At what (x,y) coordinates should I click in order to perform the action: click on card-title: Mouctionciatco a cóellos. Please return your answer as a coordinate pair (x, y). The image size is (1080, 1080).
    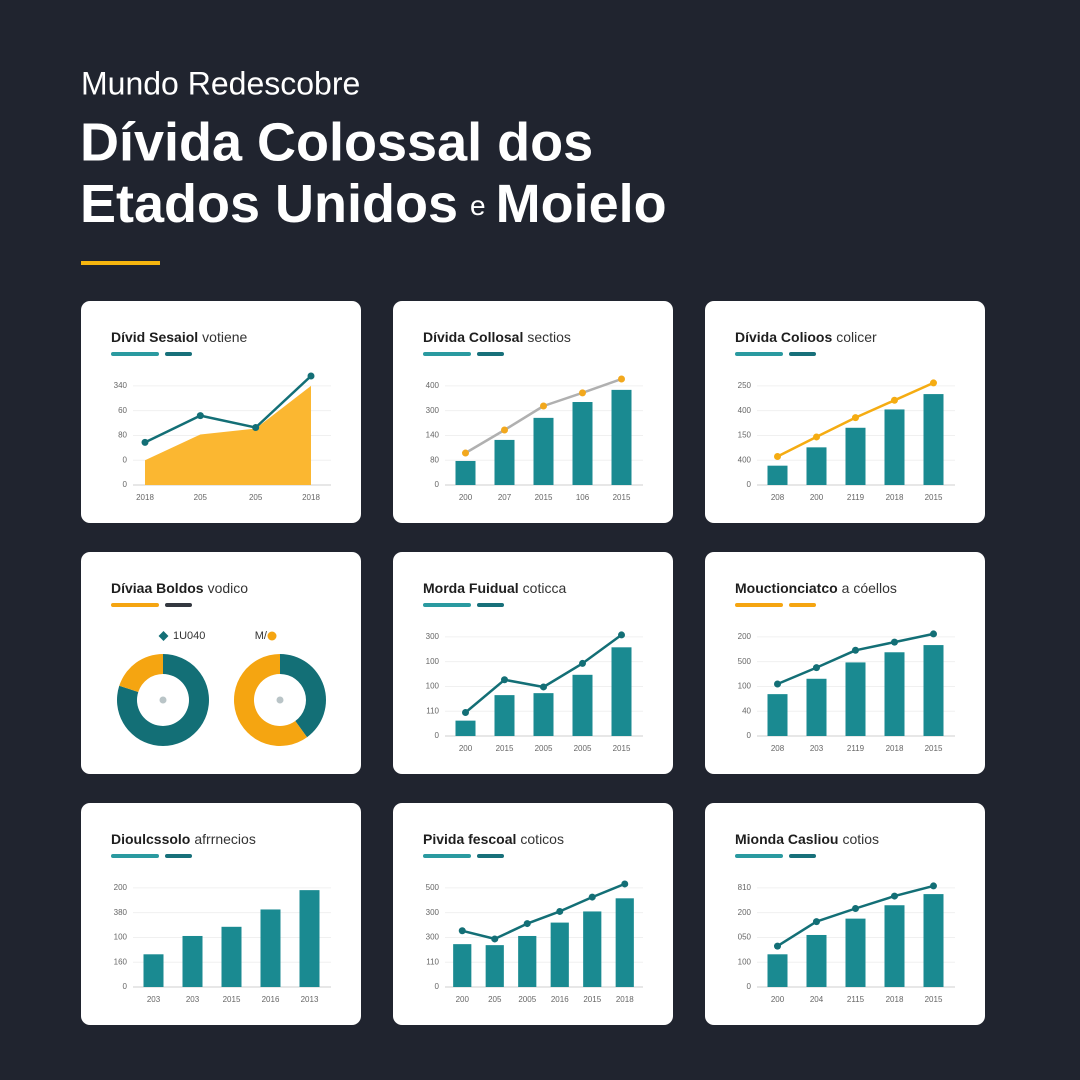
    Looking at the image, I should click on (816, 588).